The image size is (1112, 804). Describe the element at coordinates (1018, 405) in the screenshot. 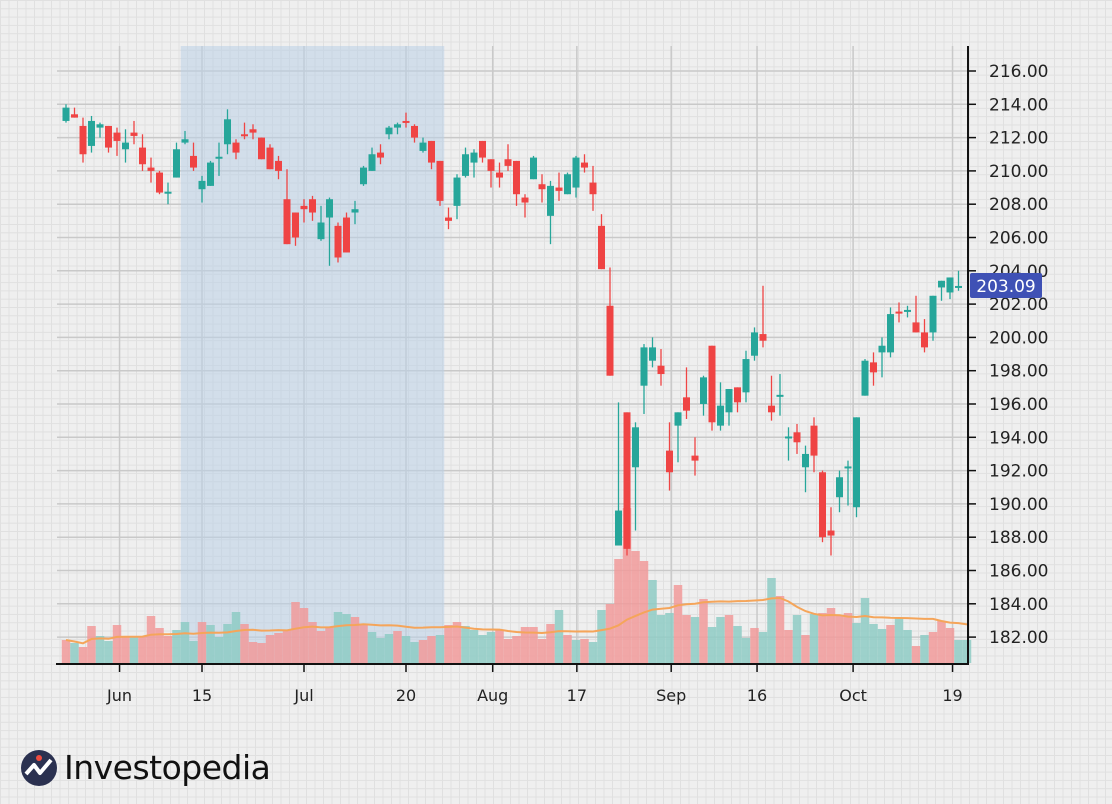

I see `y-tick-label: 196.00` at that location.